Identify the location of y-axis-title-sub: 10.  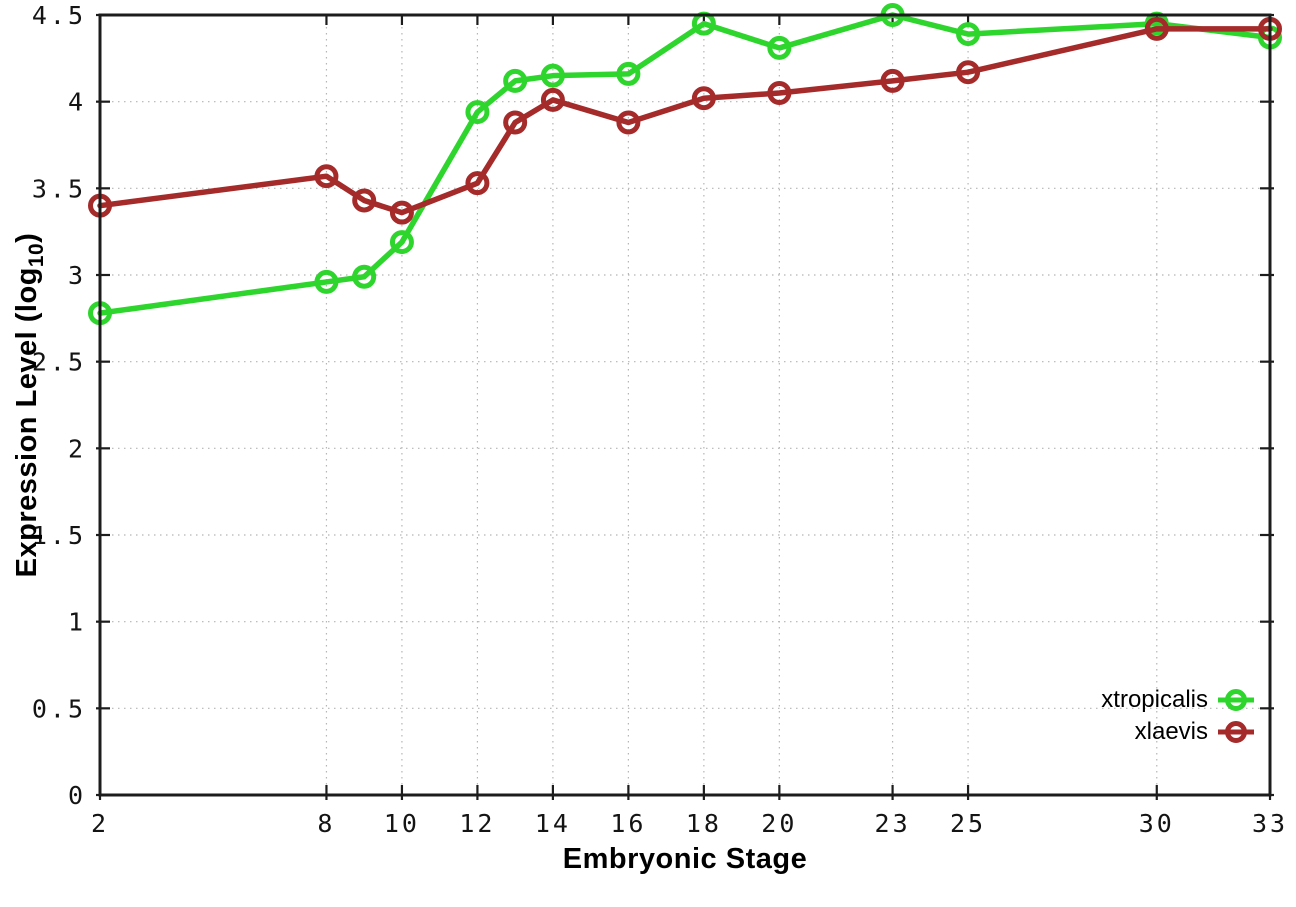
(36, 255).